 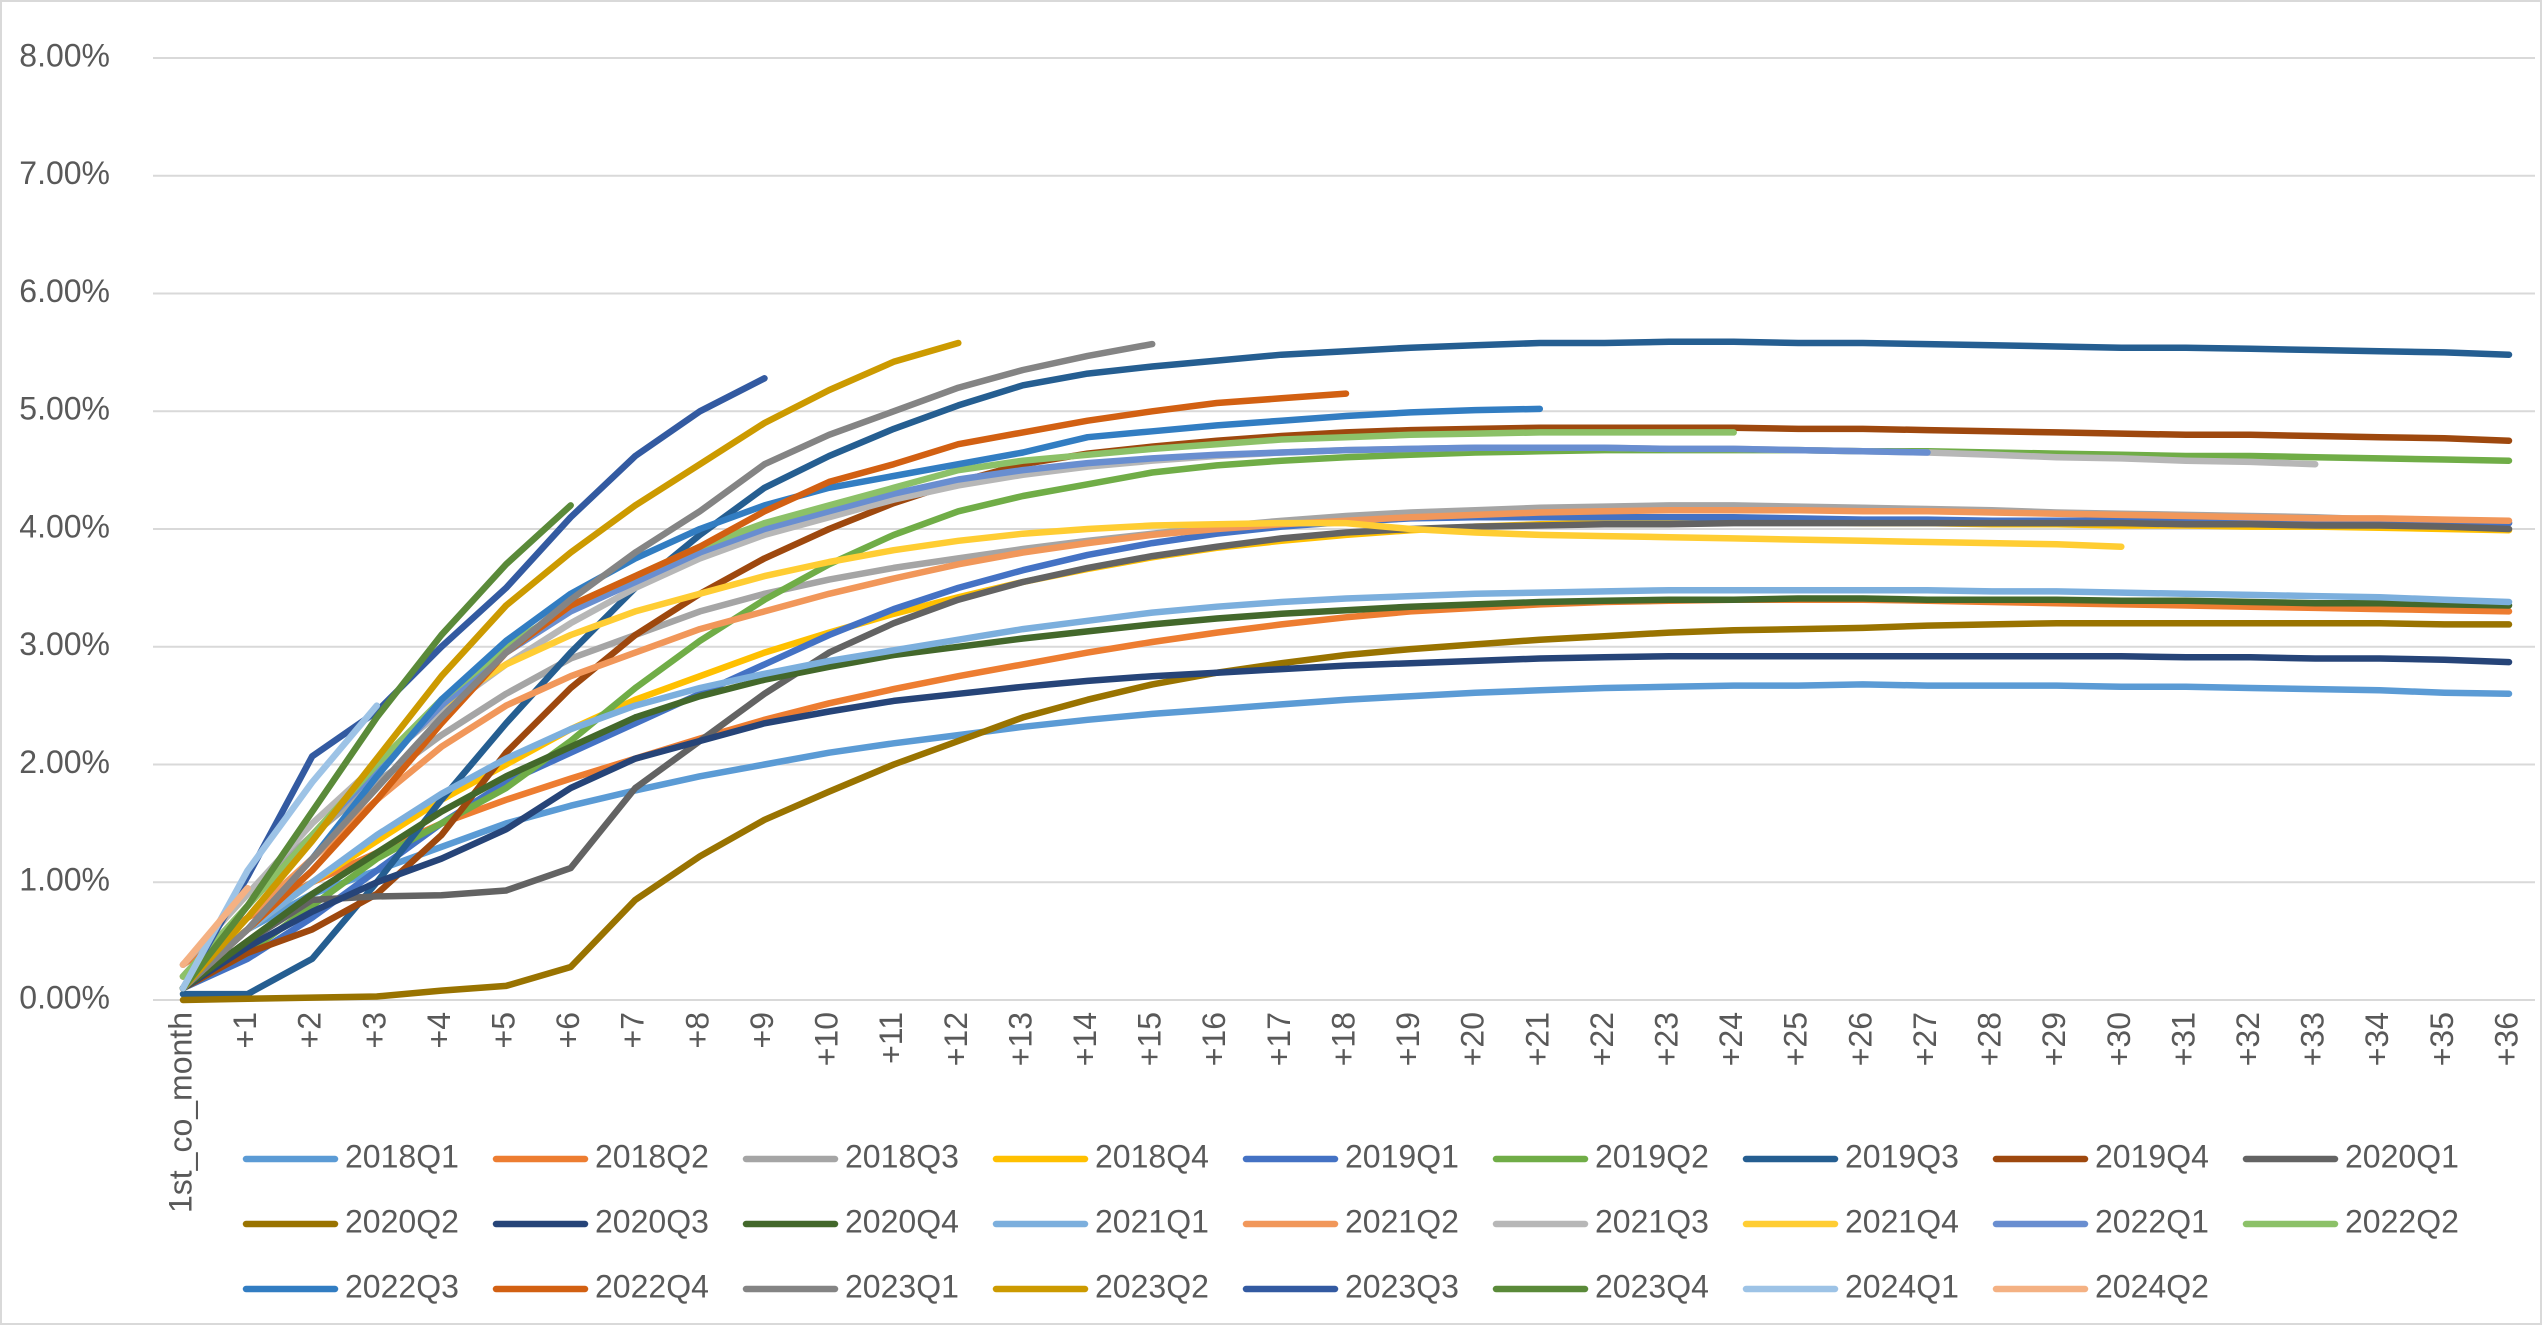 I want to click on x-tick-label: +1, so click(x=245, y=1030).